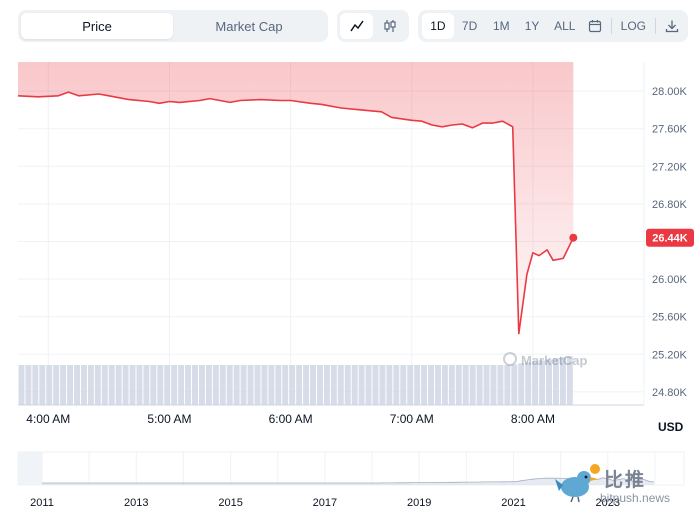 This screenshot has width=700, height=519. Describe the element at coordinates (249, 26) in the screenshot. I see `tab-market-cap: Market Cap` at that location.